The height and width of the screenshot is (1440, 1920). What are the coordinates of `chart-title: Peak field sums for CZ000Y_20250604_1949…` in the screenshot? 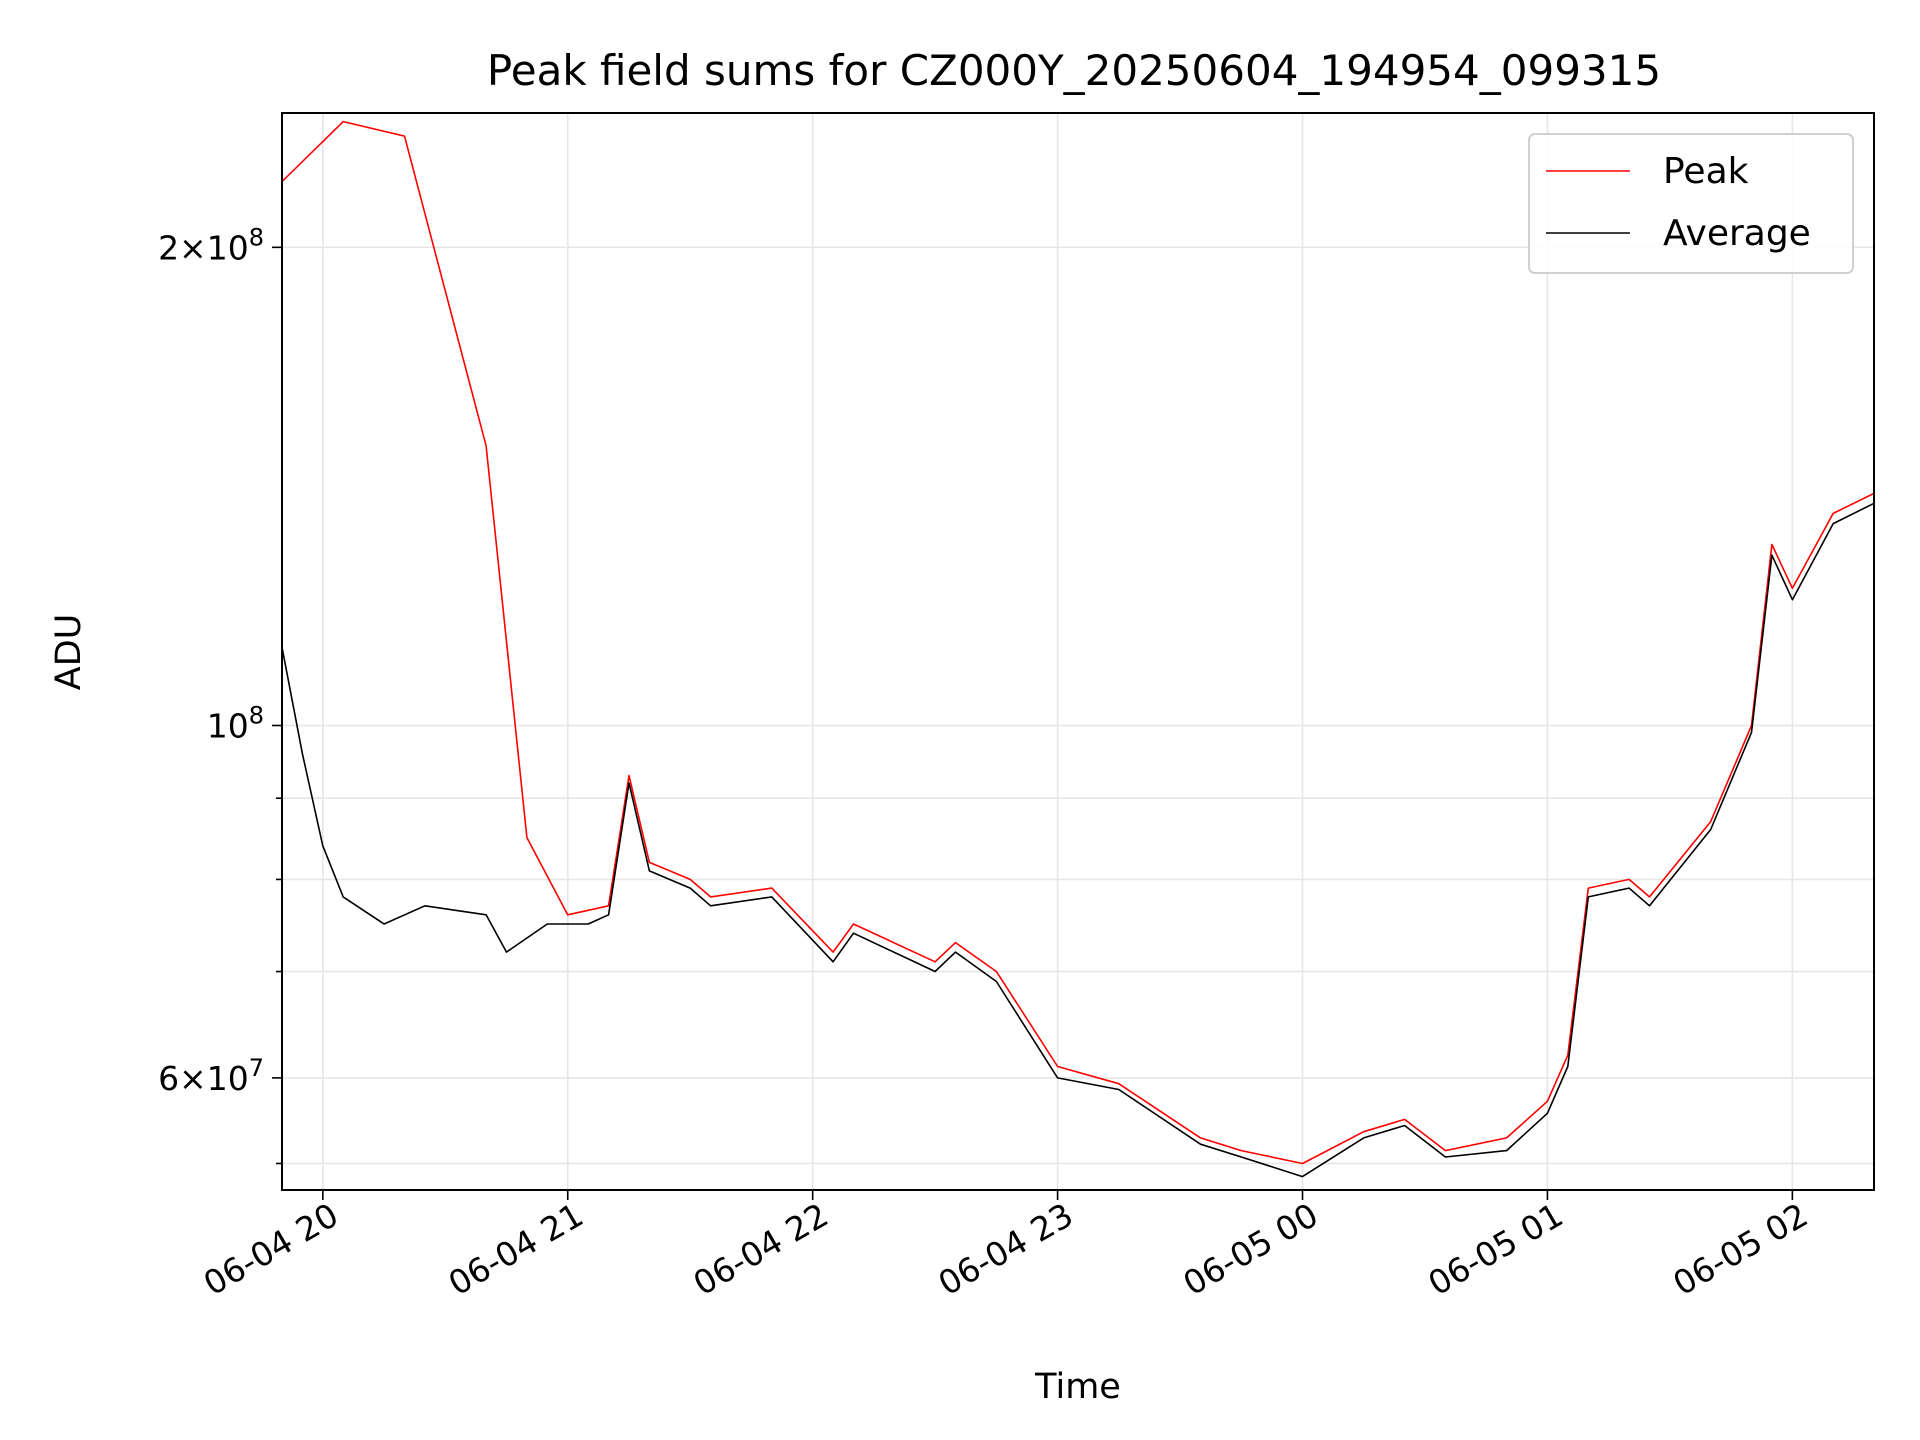 It's located at (1074, 70).